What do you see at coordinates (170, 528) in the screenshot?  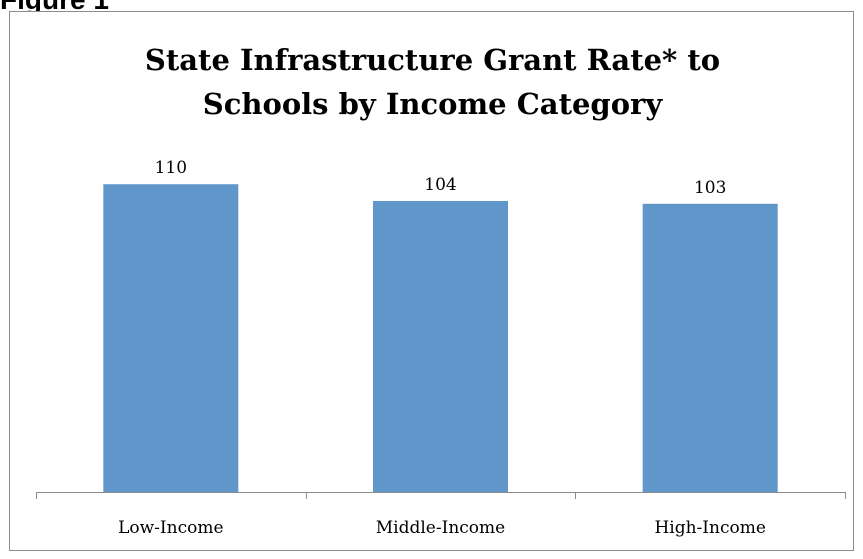 I see `x-tick-label-low-income: Low-Income` at bounding box center [170, 528].